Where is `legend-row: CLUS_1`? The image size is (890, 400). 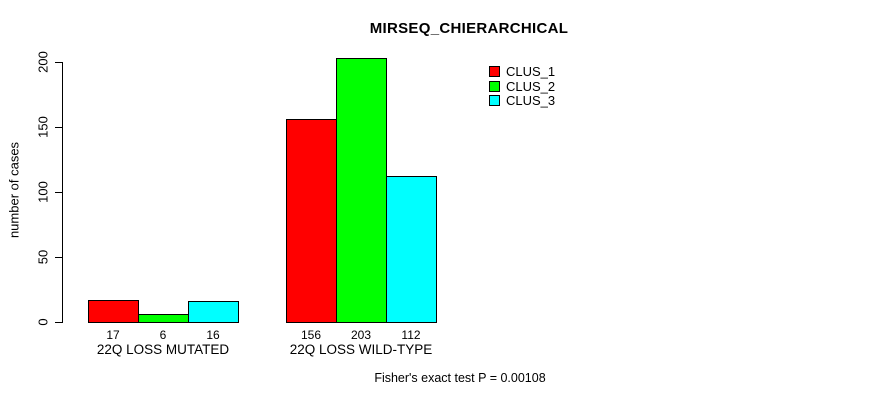 legend-row: CLUS_1 is located at coordinates (522, 71).